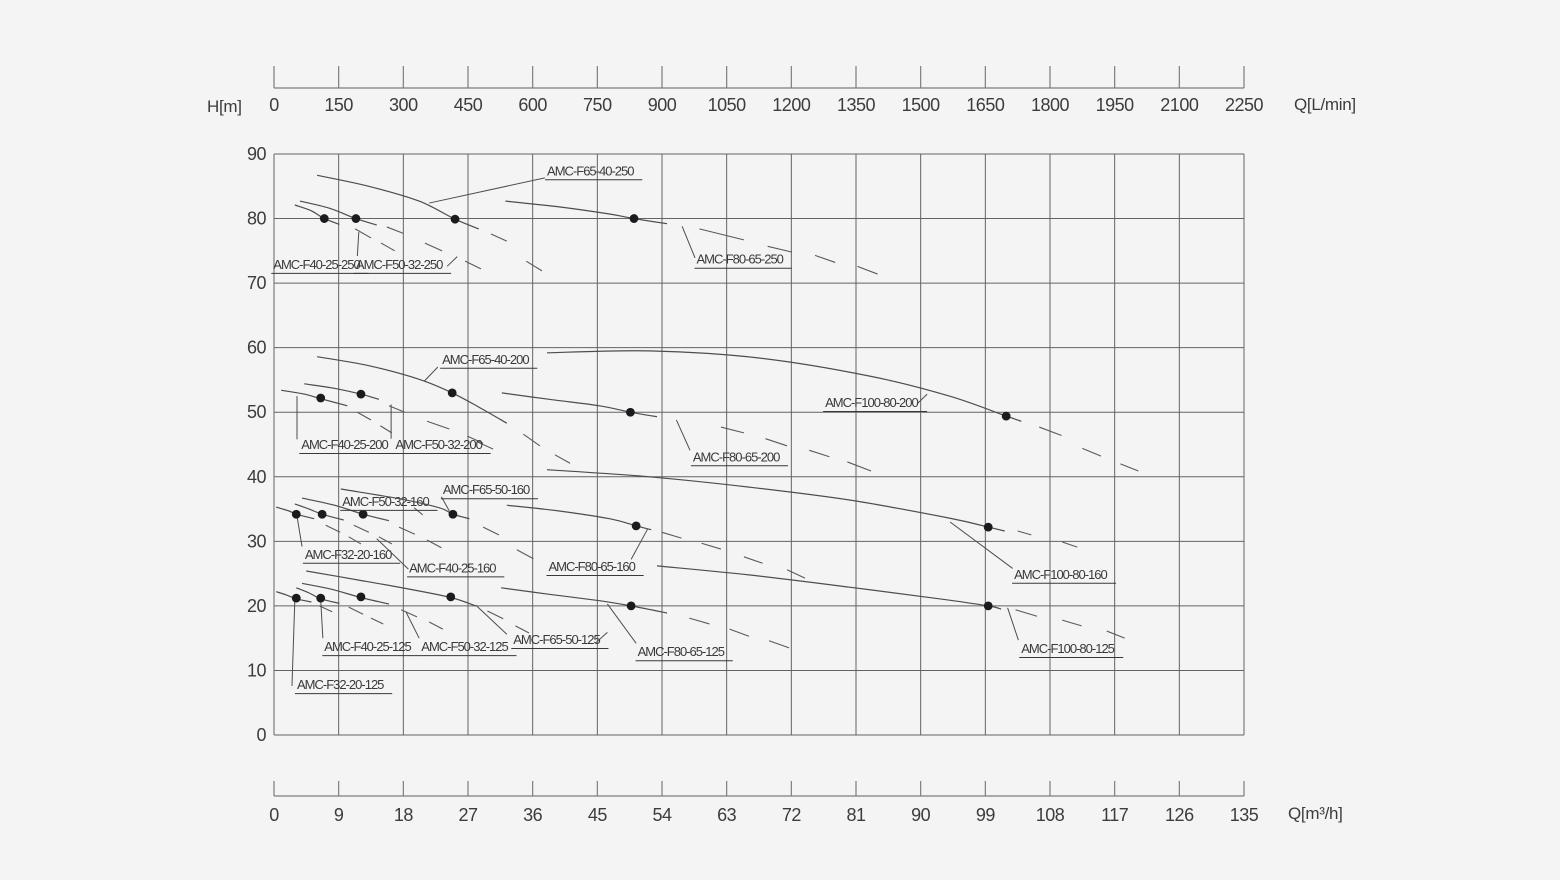 The height and width of the screenshot is (880, 1560). Describe the element at coordinates (403, 105) in the screenshot. I see `top-axis-tick-label: 300` at that location.